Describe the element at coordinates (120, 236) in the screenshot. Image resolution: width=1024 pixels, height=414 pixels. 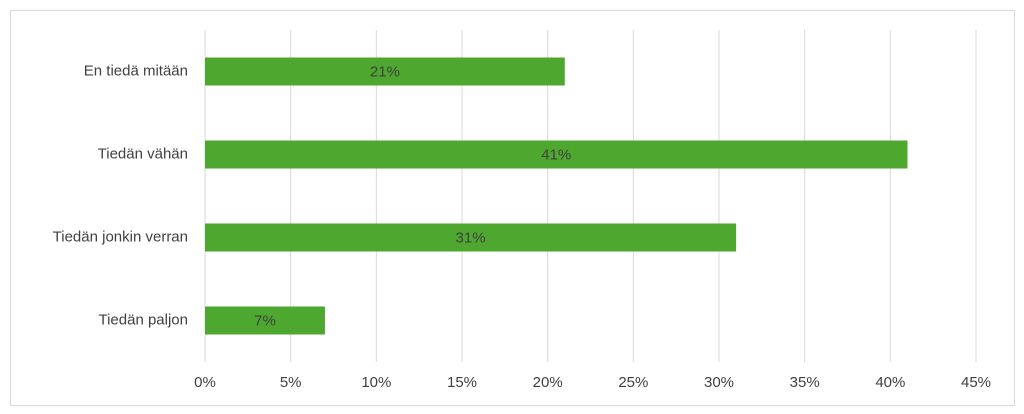
I see `y-tick-label: Tiedän jonkin verran` at that location.